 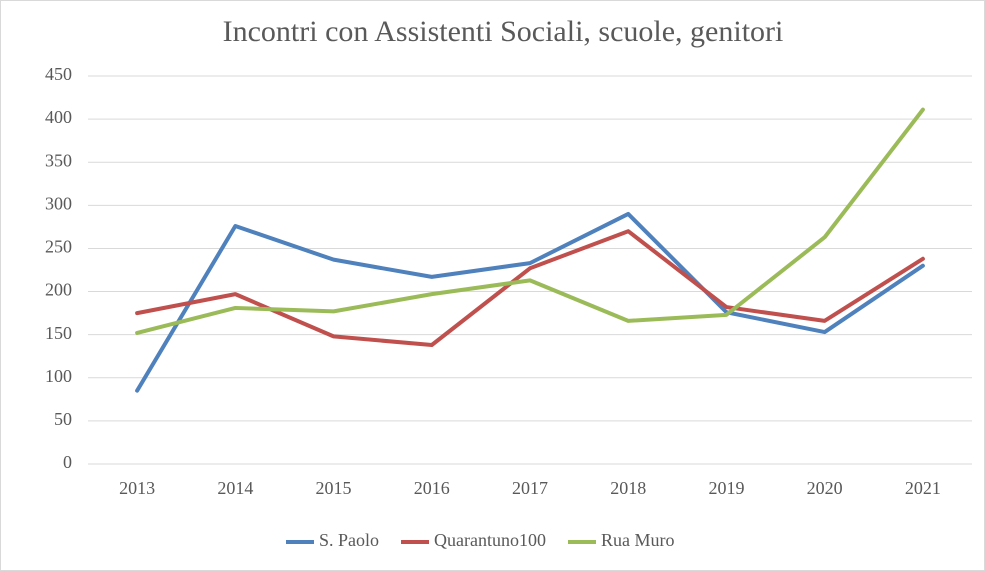 I want to click on y-tick-label: 0, so click(x=67, y=462).